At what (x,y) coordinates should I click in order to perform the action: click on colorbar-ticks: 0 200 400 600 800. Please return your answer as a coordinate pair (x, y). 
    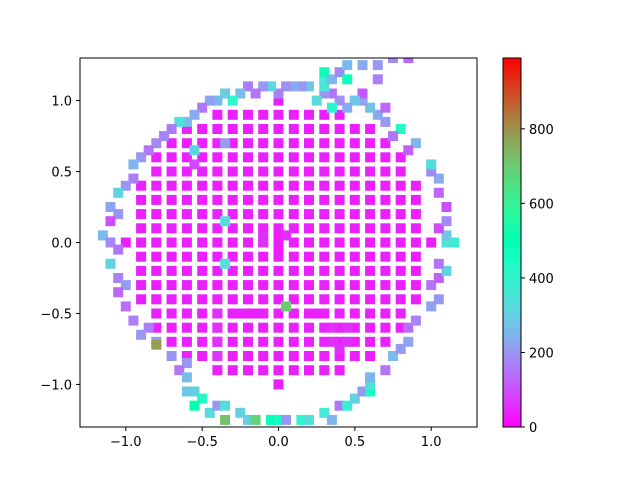
    Looking at the image, I should click on (537, 279).